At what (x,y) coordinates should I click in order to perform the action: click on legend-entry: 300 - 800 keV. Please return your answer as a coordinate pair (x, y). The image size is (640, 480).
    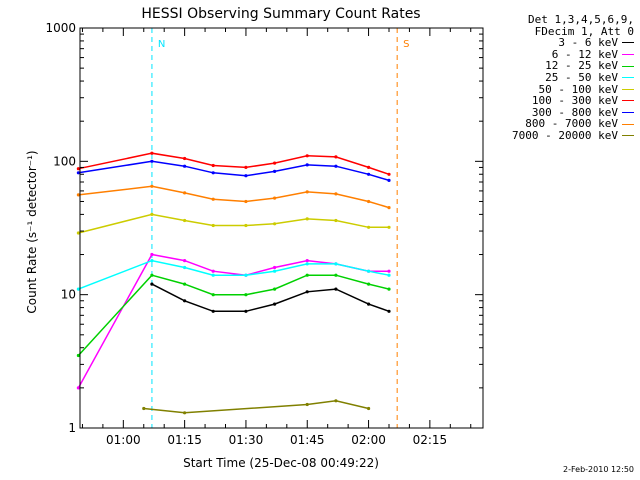
    Looking at the image, I should click on (559, 113).